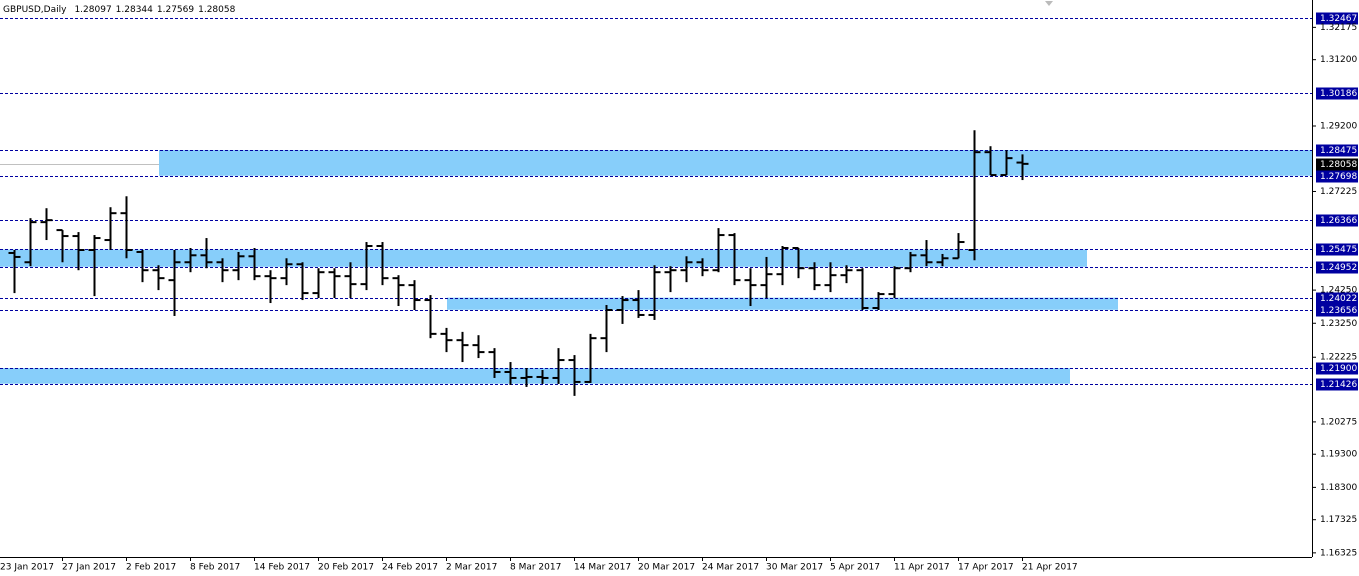 This screenshot has width=1359, height=576. I want to click on level-label: 1.23656, so click(1338, 311).